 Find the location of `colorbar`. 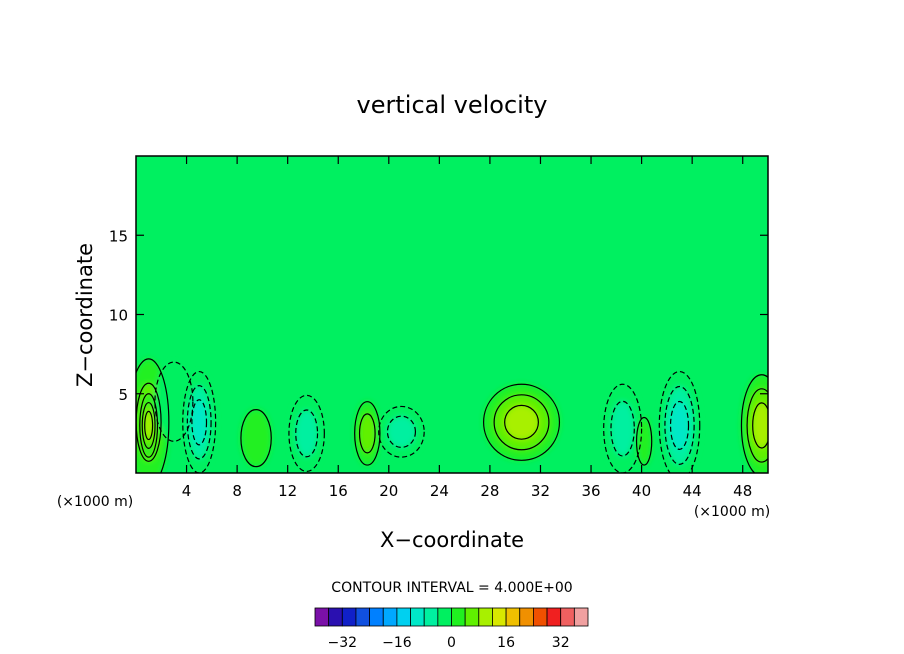

colorbar is located at coordinates (451, 617).